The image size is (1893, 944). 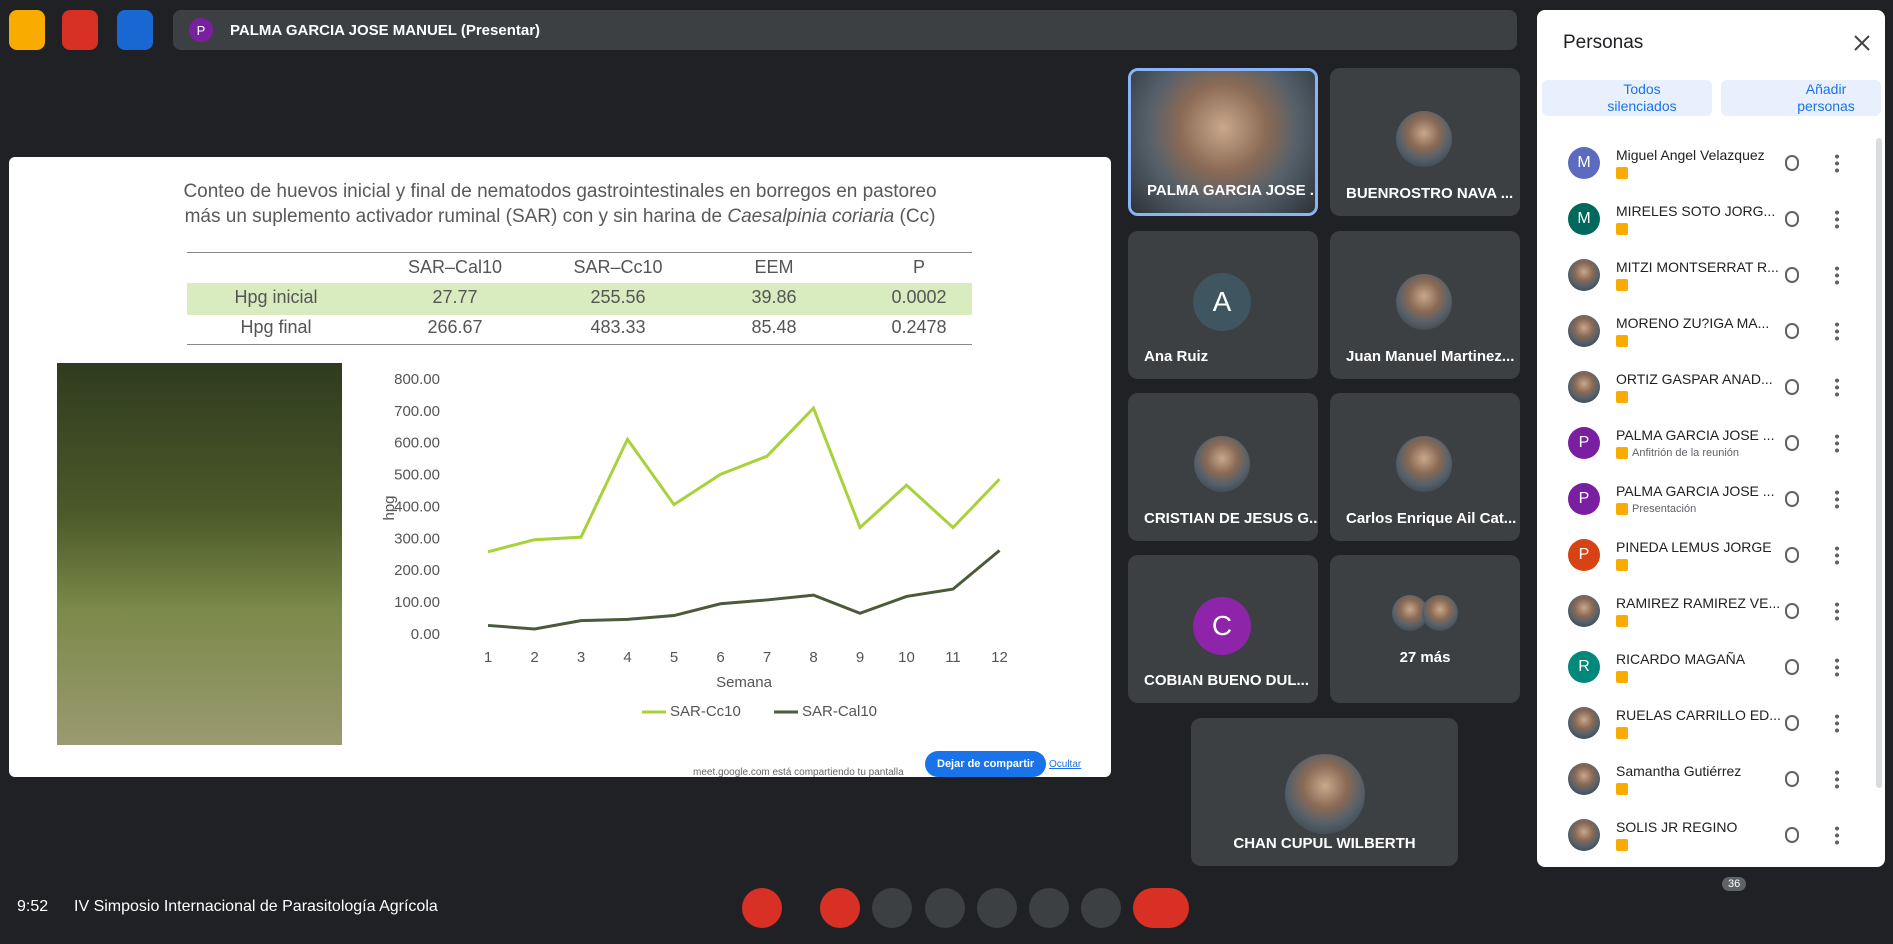 I want to click on video, so click(x=1223, y=142).